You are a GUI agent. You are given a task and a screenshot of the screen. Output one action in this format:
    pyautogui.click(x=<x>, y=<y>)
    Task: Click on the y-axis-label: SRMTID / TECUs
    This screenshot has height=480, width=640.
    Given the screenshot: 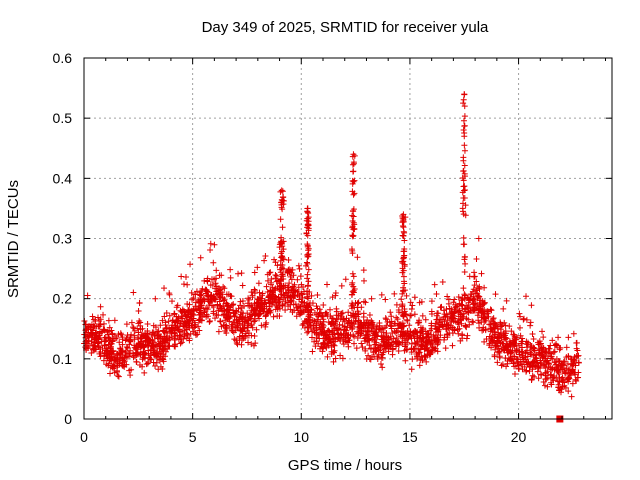 What is the action you would take?
    pyautogui.click(x=13, y=239)
    